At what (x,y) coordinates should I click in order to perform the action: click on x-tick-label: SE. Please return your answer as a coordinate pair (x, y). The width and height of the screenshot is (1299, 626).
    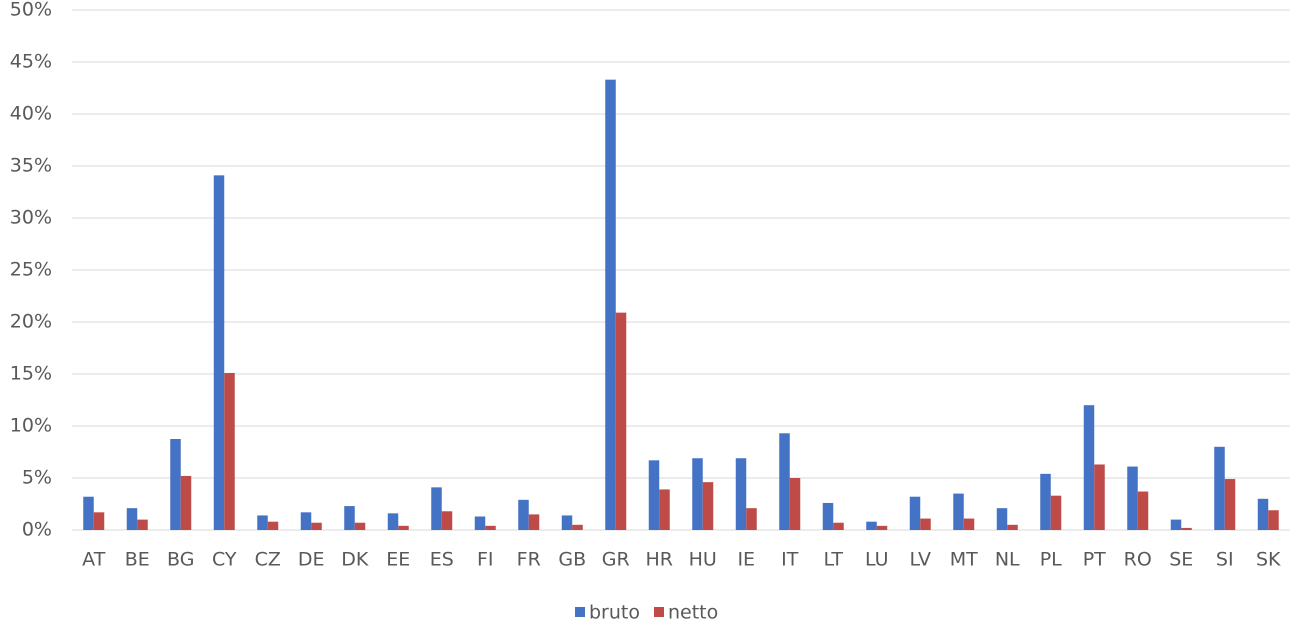
    Looking at the image, I should click on (1181, 560).